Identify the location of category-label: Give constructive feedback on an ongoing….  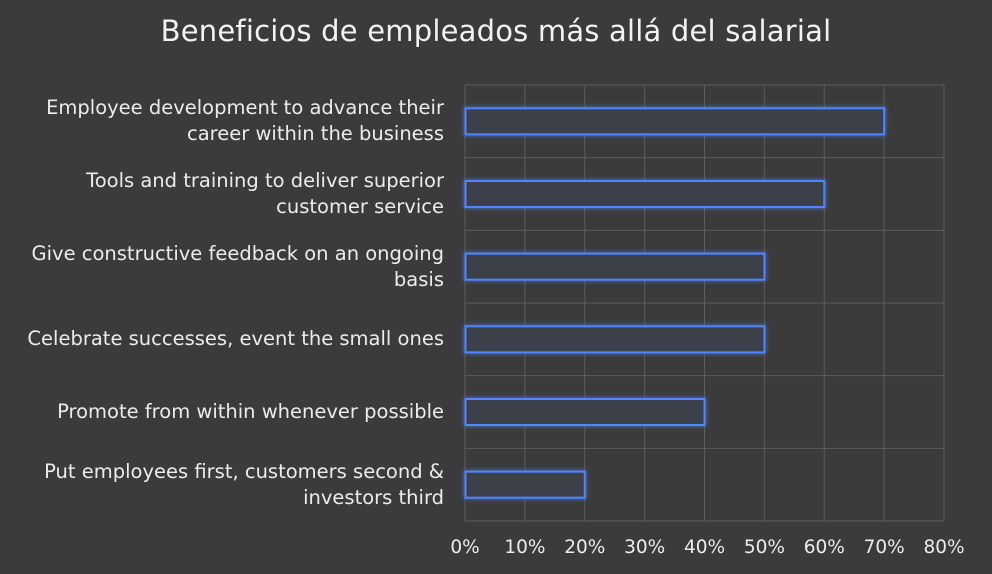
(238, 266).